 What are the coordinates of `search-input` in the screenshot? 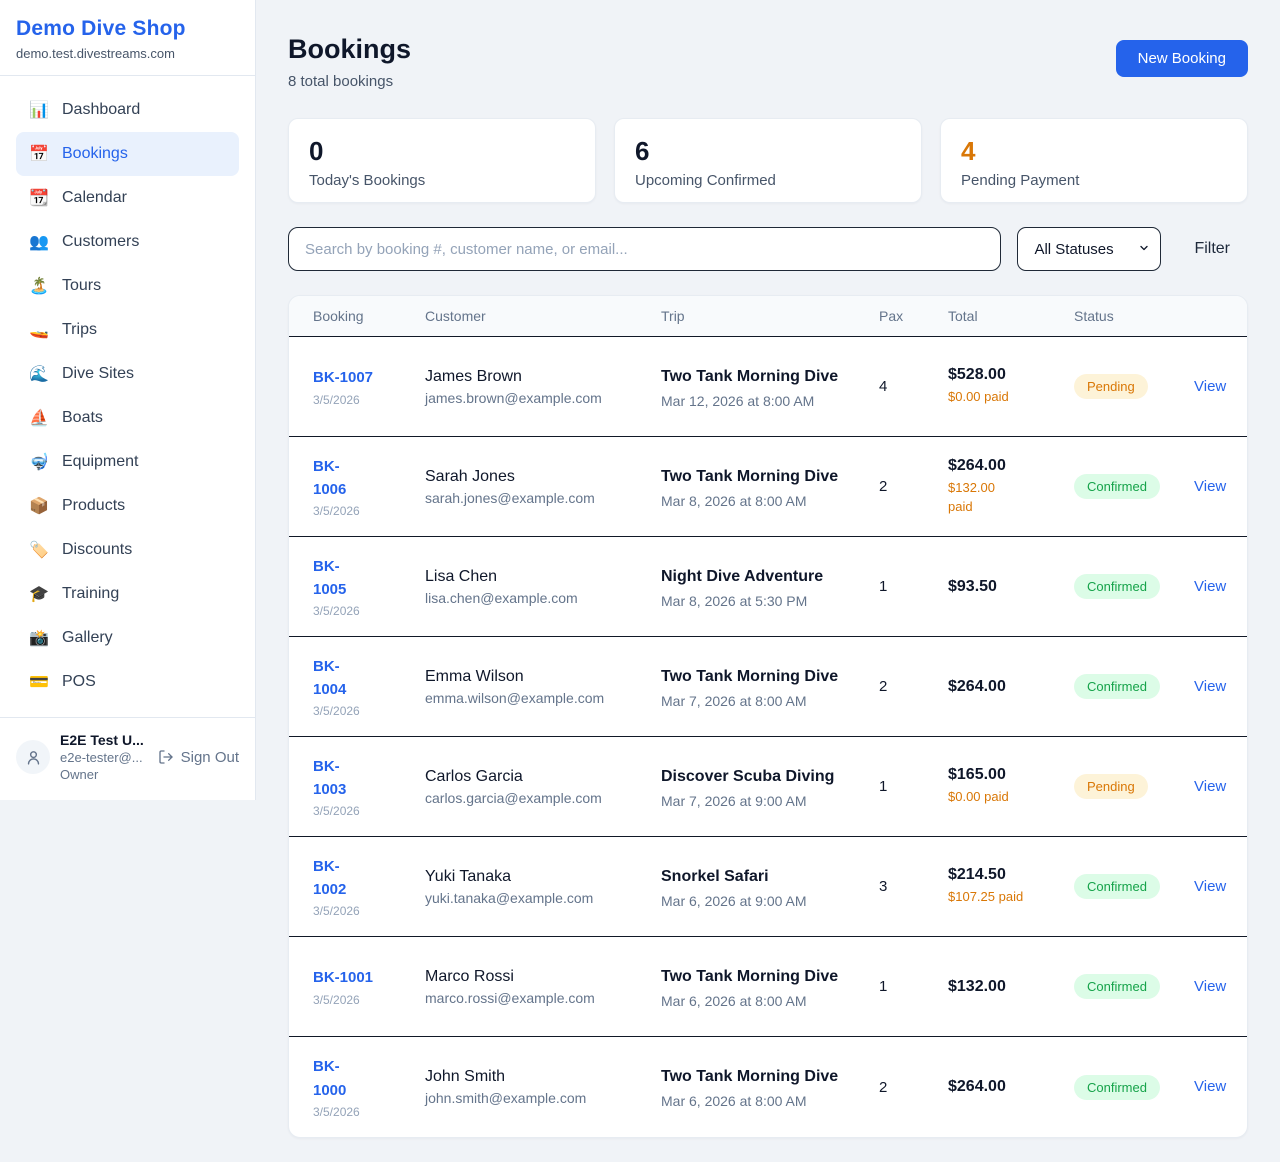 It's located at (645, 249).